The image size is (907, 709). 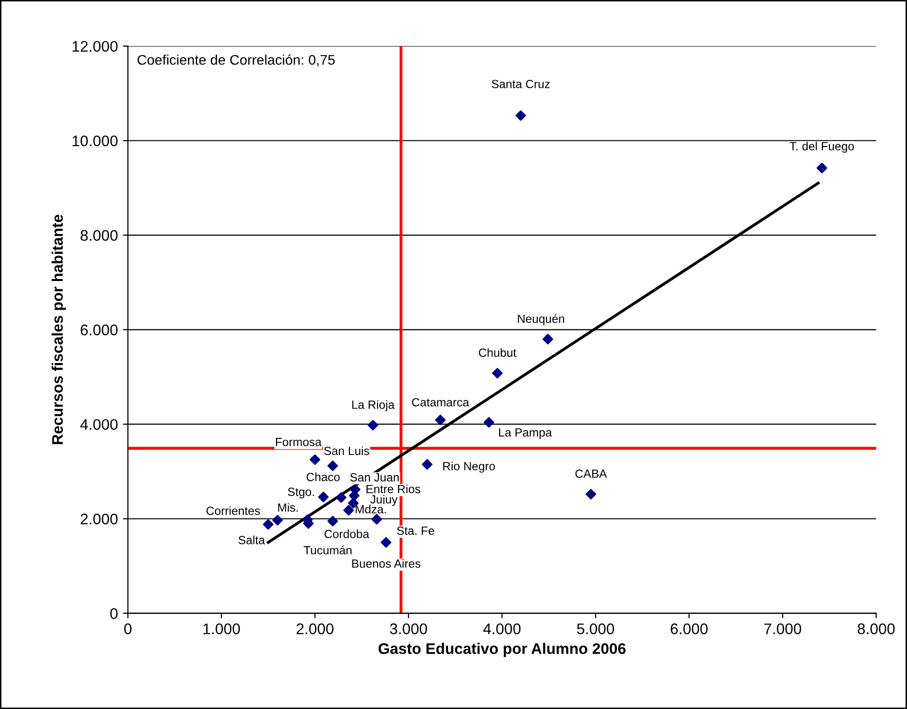 What do you see at coordinates (521, 84) in the screenshot?
I see `data-label: Santa Cruz` at bounding box center [521, 84].